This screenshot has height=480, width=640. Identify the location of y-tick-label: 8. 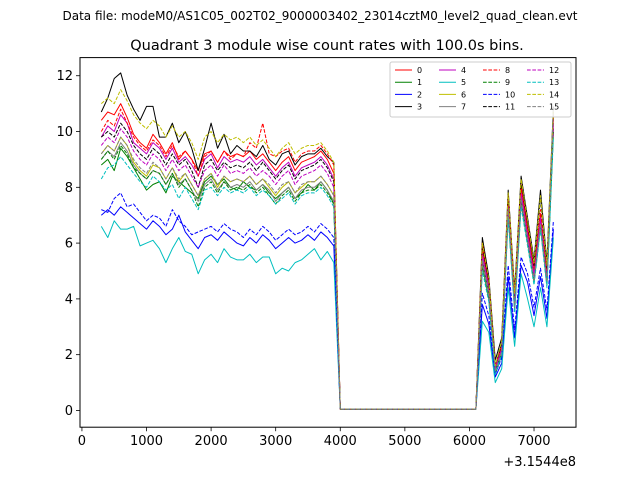
(69, 188).